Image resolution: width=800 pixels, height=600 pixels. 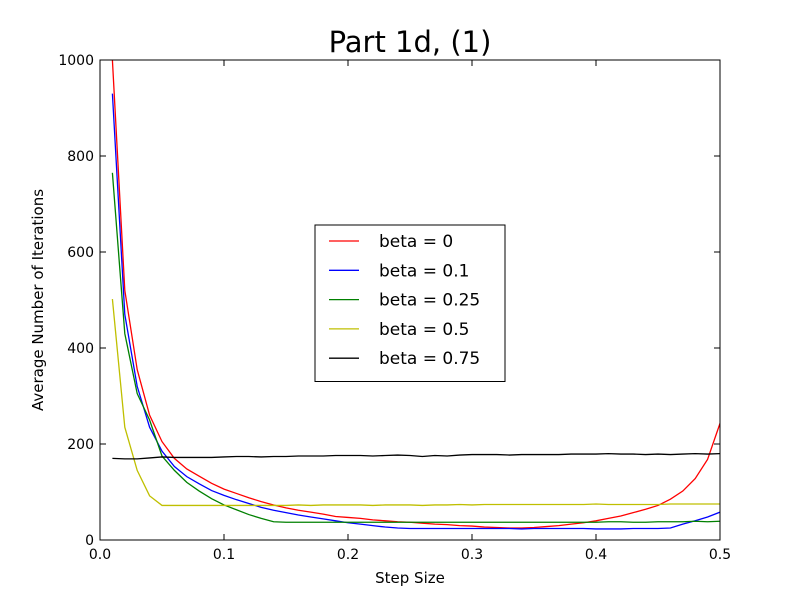 What do you see at coordinates (80, 349) in the screenshot?
I see `y-tick-label: 400` at bounding box center [80, 349].